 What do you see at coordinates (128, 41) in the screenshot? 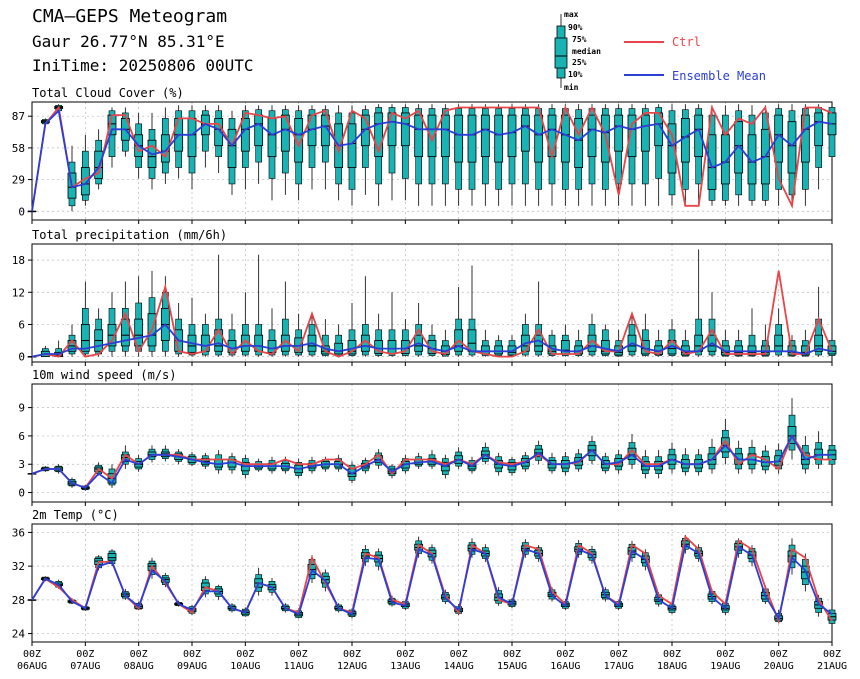
I see `location-label: Gaur 26.77°N 85.31°E` at bounding box center [128, 41].